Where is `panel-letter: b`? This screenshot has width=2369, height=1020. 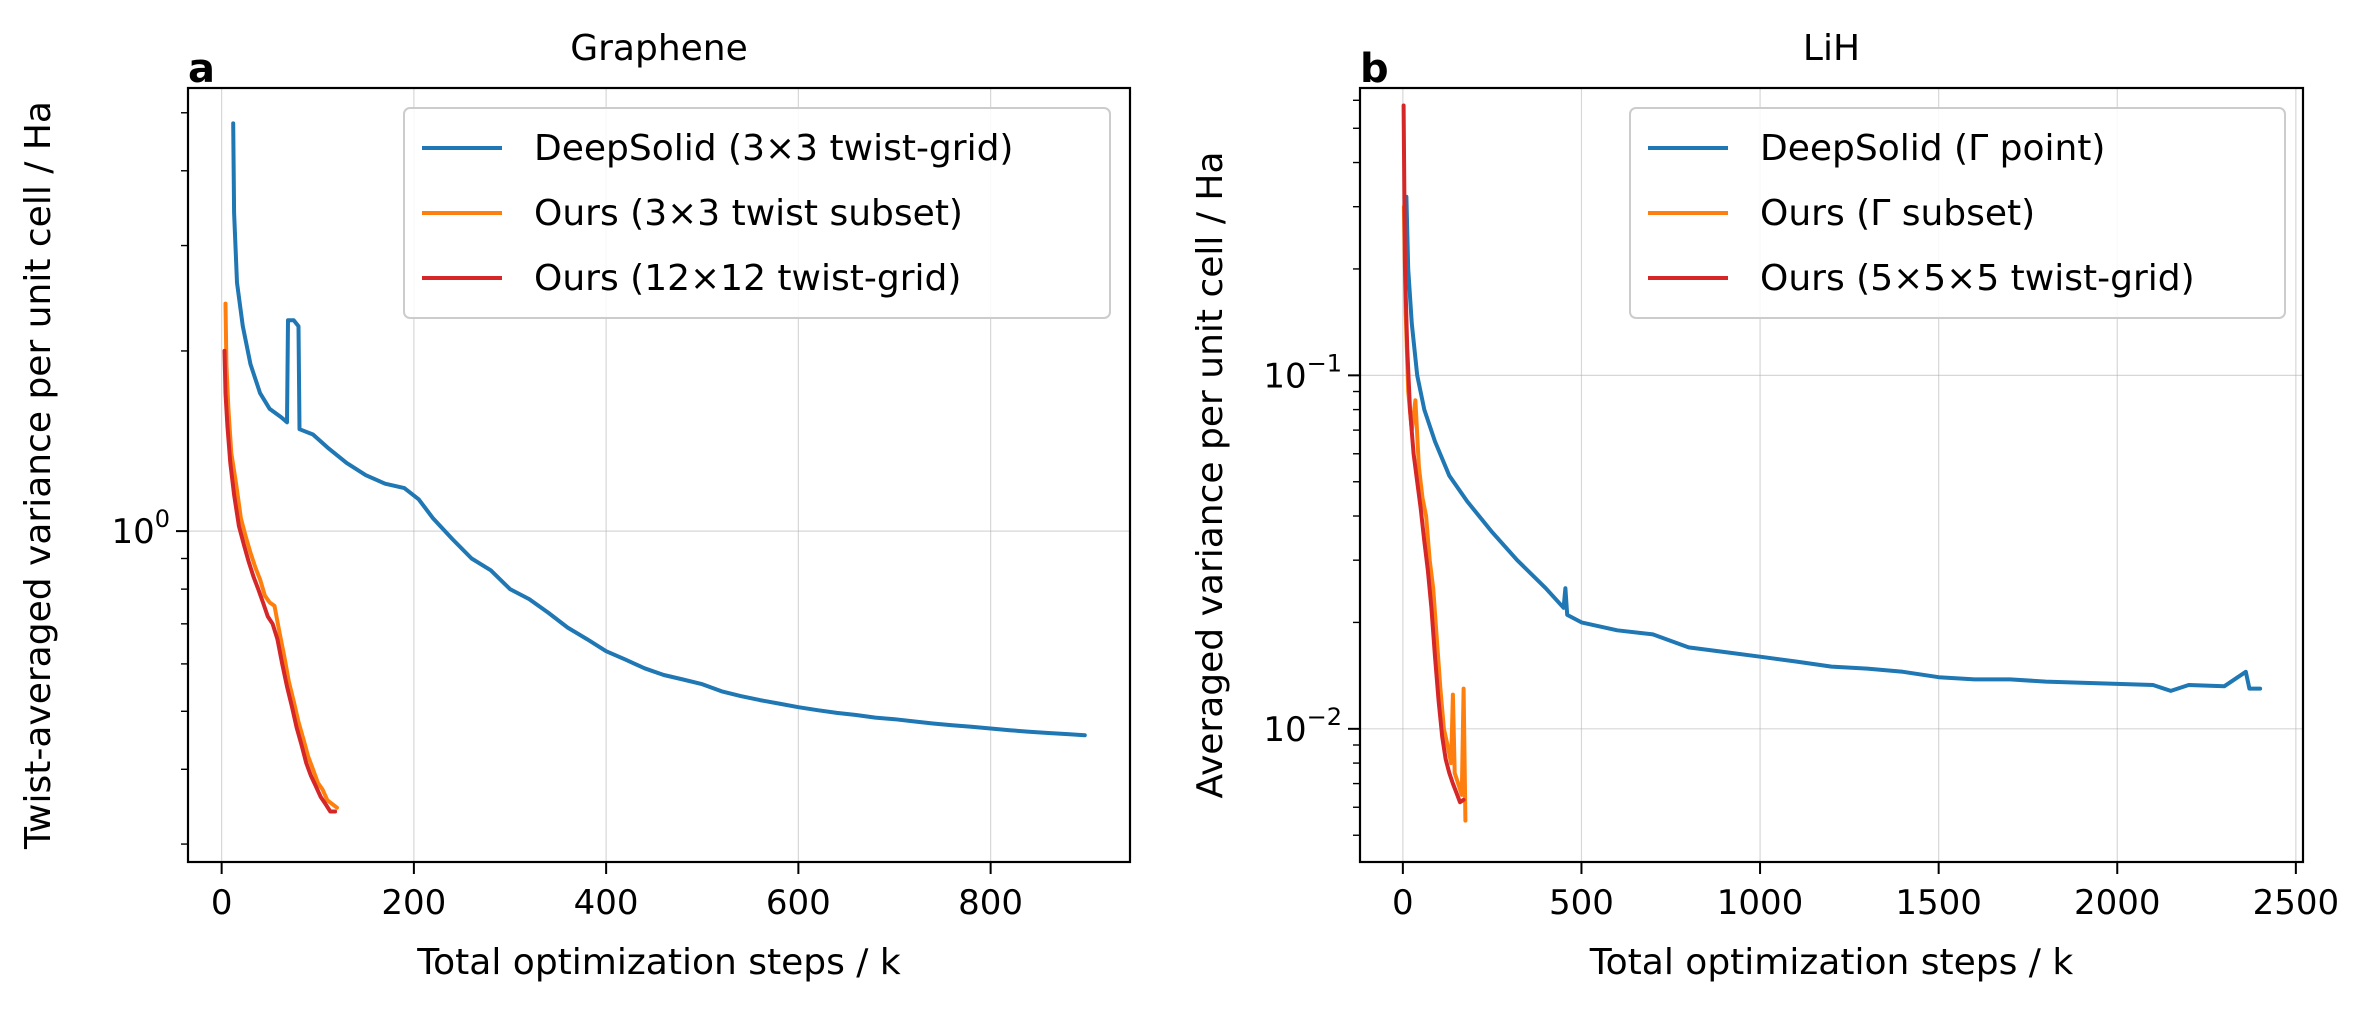
panel-letter: b is located at coordinates (1374, 69).